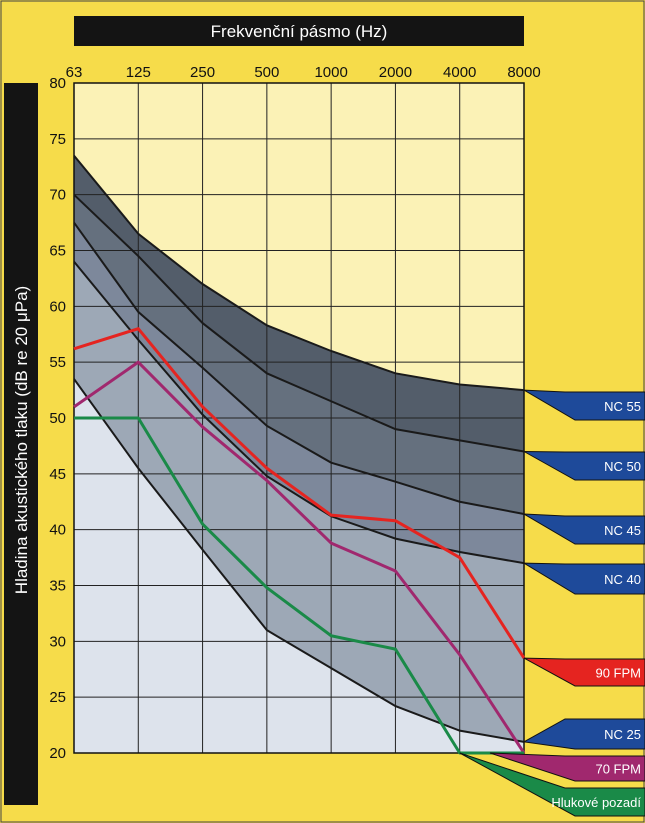 The height and width of the screenshot is (823, 645). I want to click on x-tick-label-250: 250, so click(202, 72).